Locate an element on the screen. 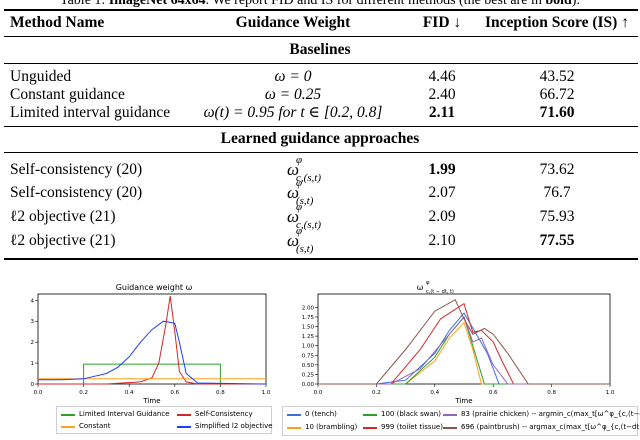  row-sc-weight: ω φ (s,t) is located at coordinates (300, 192).